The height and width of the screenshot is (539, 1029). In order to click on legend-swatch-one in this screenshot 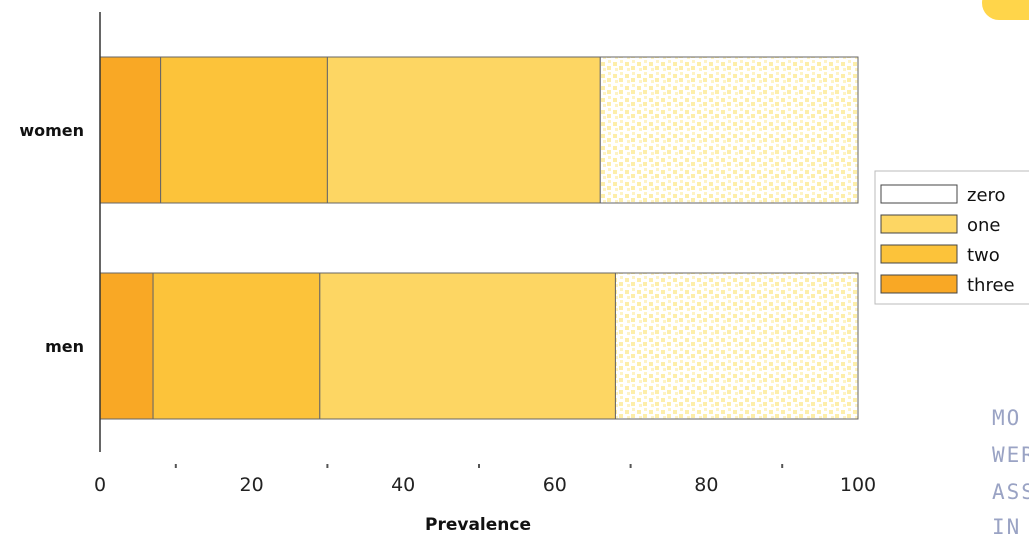, I will do `click(919, 224)`.